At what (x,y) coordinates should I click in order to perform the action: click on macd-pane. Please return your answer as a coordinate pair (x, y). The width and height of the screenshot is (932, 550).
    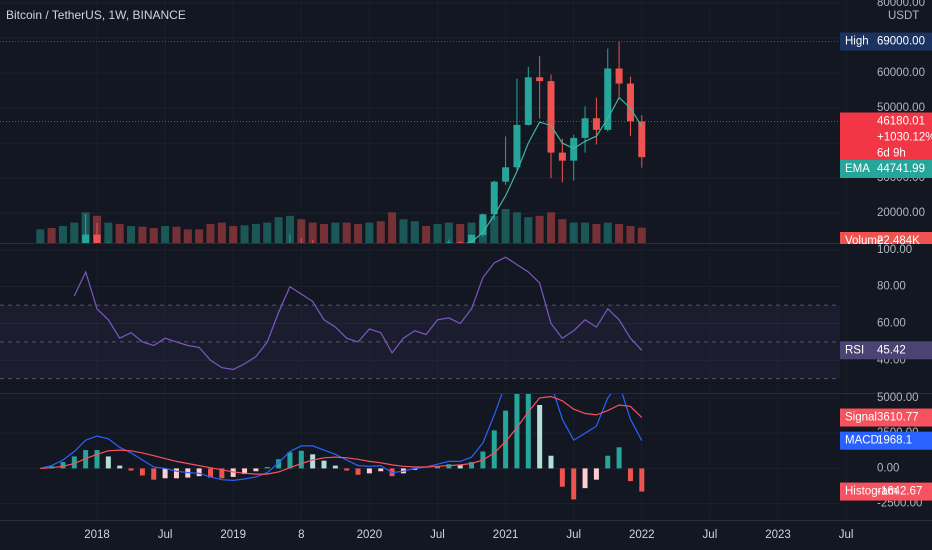
    Looking at the image, I should click on (342, 447).